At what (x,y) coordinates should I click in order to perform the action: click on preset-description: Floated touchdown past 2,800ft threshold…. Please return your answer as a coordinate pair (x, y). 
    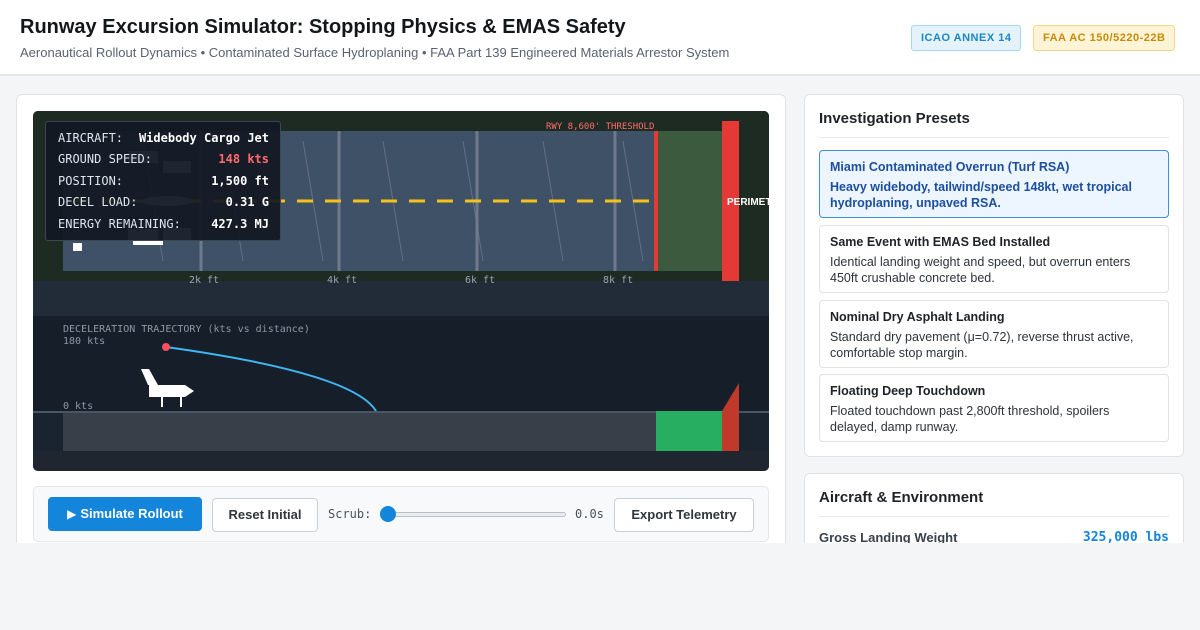
    Looking at the image, I should click on (970, 419).